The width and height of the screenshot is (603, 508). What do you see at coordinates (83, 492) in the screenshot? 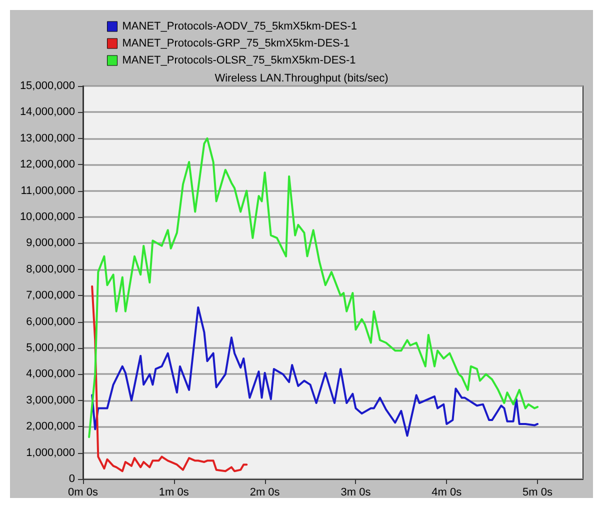
I see `x-tick-label: 0m 0s` at bounding box center [83, 492].